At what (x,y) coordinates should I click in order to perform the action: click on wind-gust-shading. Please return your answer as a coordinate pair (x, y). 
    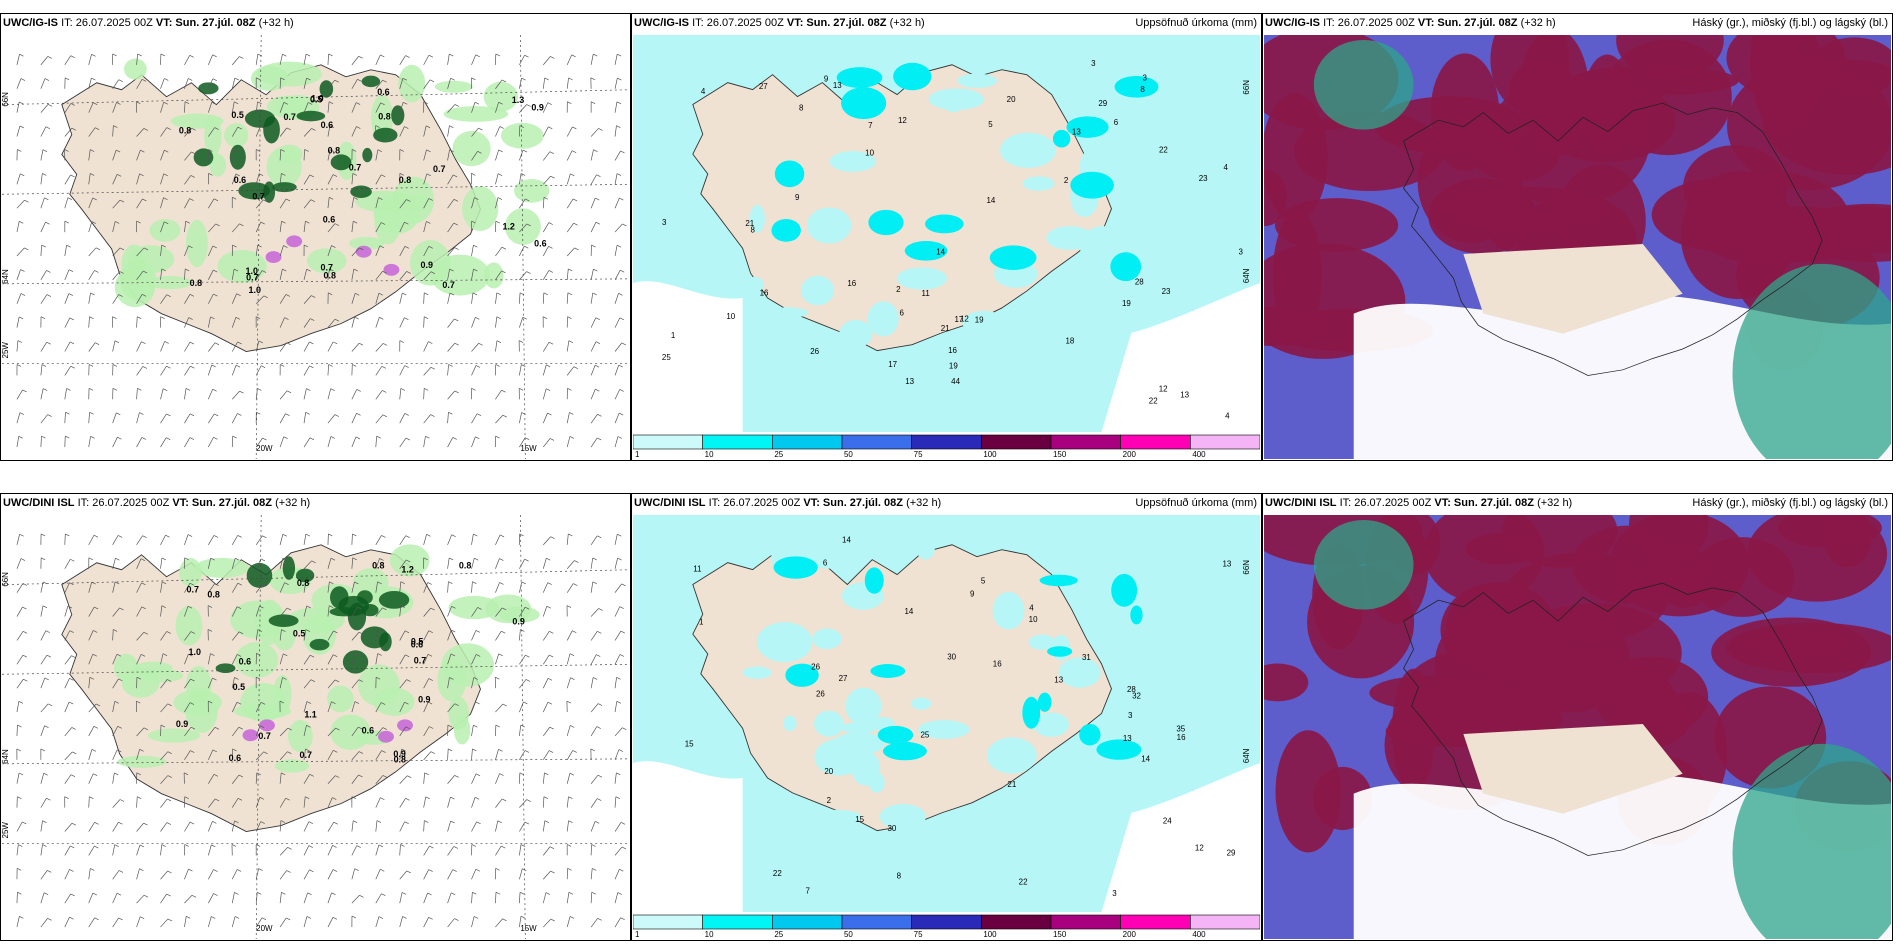
    Looking at the image, I should click on (326, 658).